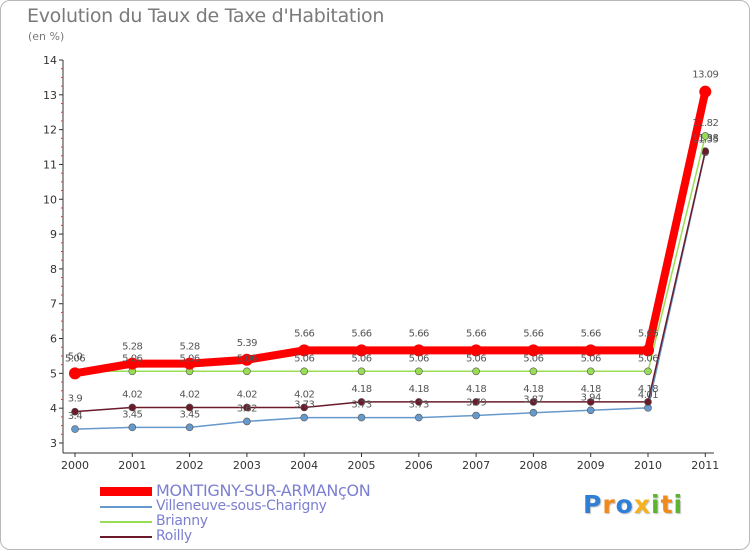 The width and height of the screenshot is (750, 550). What do you see at coordinates (642, 504) in the screenshot?
I see `logo-letter: x` at bounding box center [642, 504].